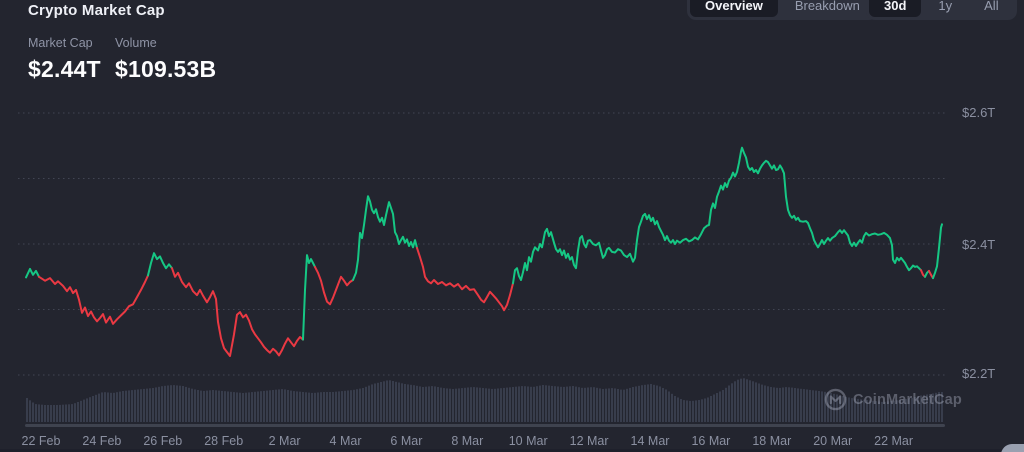 The width and height of the screenshot is (1024, 452). What do you see at coordinates (60, 43) in the screenshot?
I see `market-cap-label: Market Cap` at bounding box center [60, 43].